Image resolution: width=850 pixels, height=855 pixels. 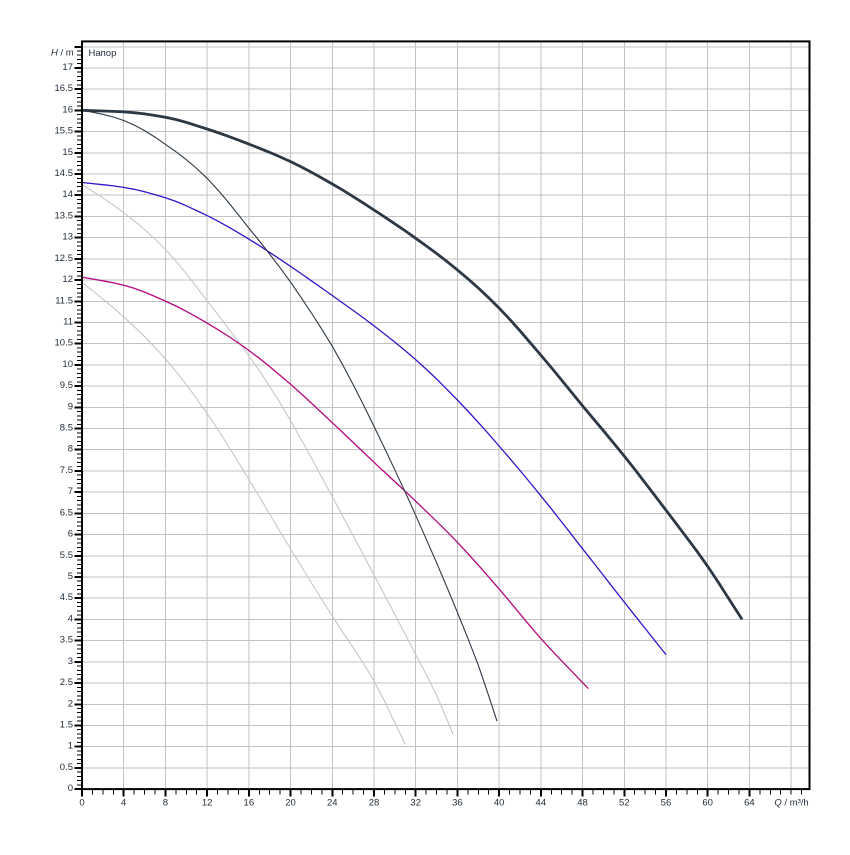 What do you see at coordinates (68, 321) in the screenshot?
I see `svg-text: 11` at bounding box center [68, 321].